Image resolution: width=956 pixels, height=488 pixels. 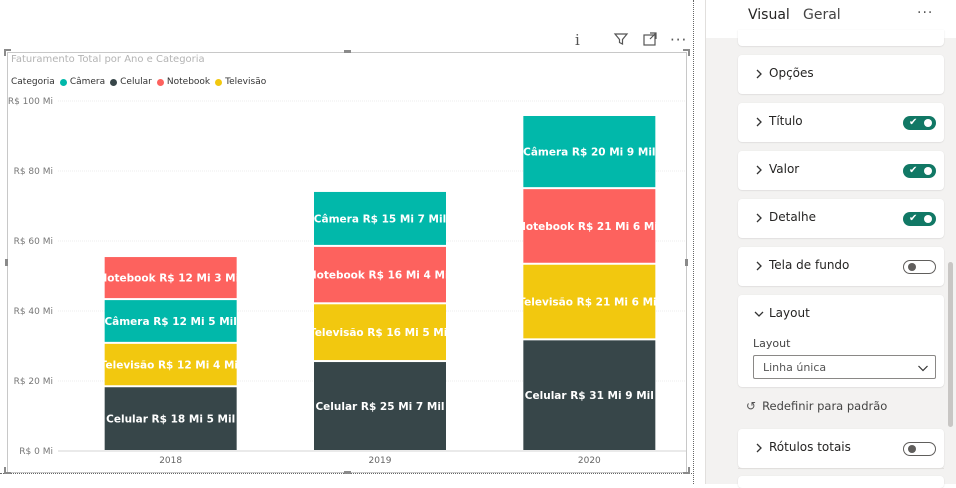 What do you see at coordinates (841, 74) in the screenshot?
I see `section-opcoes: Opções` at bounding box center [841, 74].